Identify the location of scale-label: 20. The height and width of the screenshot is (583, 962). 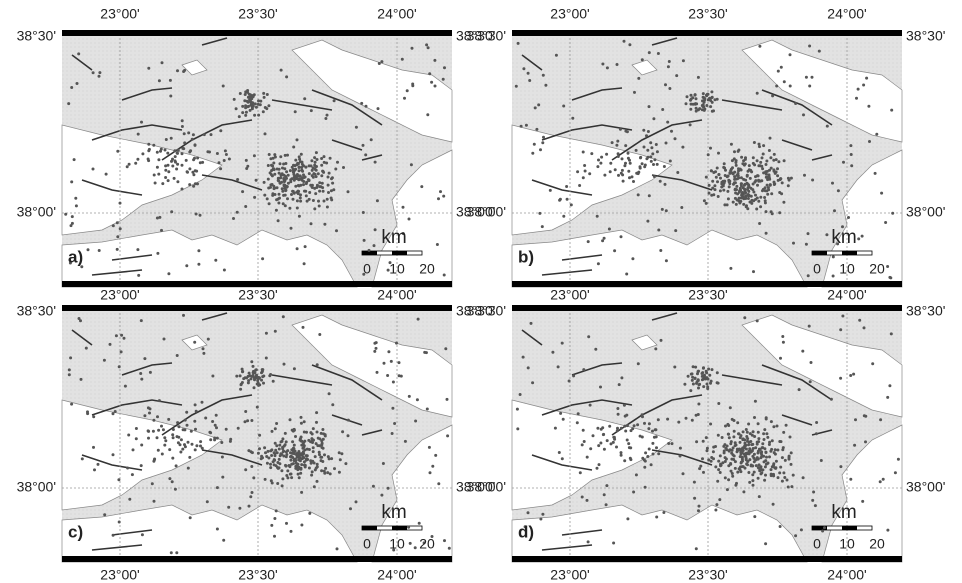
(427, 544).